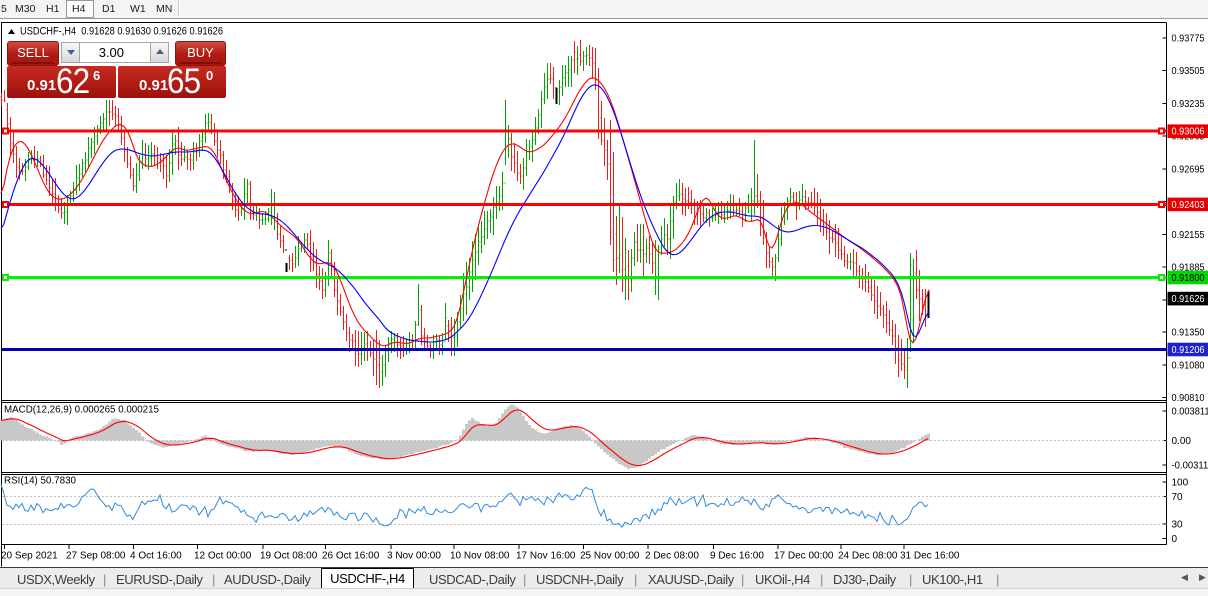  What do you see at coordinates (40, 481) in the screenshot?
I see `svg-text: RSI(14) 50.7830` at bounding box center [40, 481].